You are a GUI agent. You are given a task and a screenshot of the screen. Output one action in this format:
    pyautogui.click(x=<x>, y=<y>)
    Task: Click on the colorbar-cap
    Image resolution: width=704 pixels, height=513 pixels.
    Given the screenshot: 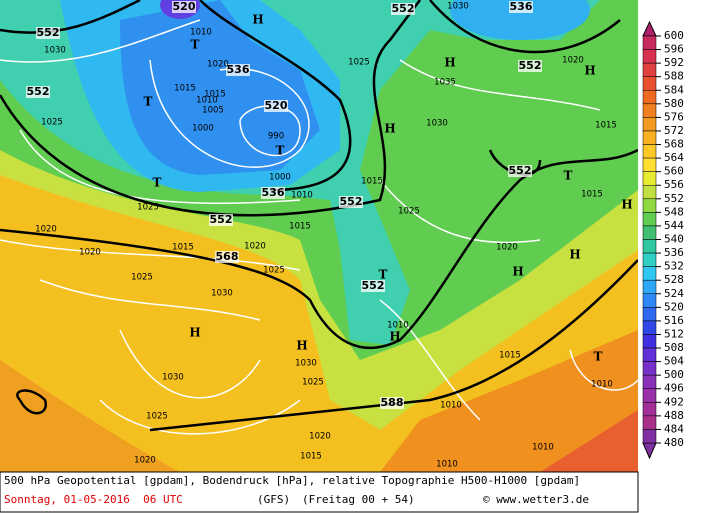 What is the action you would take?
    pyautogui.click(x=649, y=451)
    